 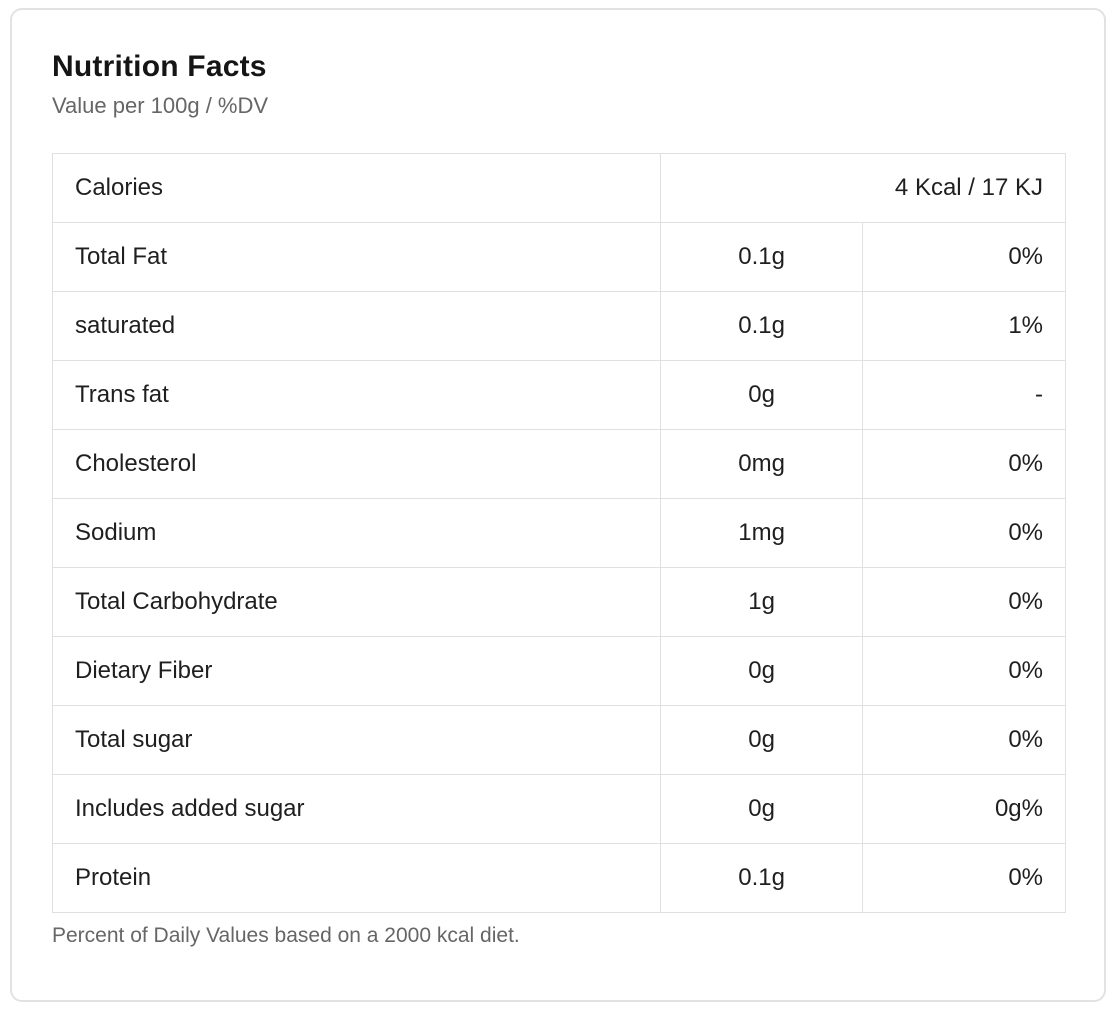 What do you see at coordinates (356, 878) in the screenshot?
I see `nutrient-label: Protein` at bounding box center [356, 878].